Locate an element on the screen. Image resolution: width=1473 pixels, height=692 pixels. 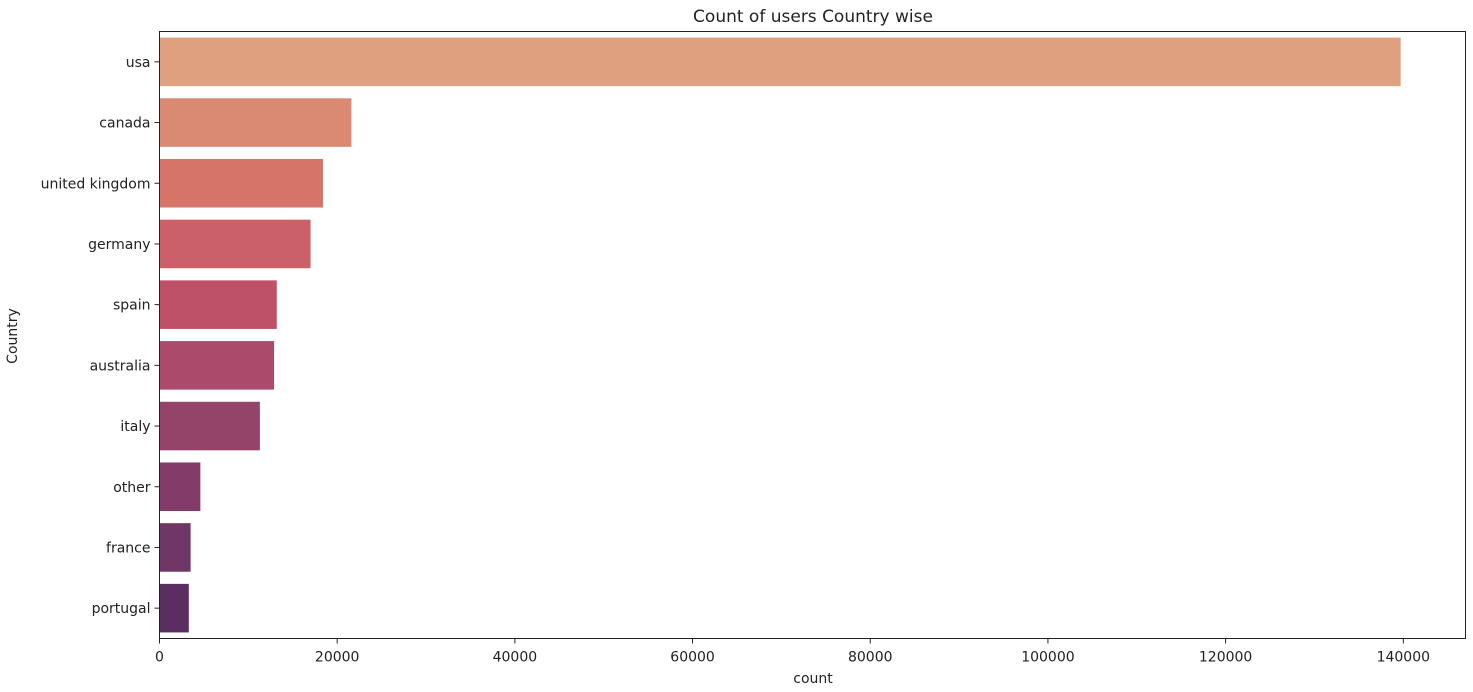
x-tick-label: 140000 is located at coordinates (1403, 658).